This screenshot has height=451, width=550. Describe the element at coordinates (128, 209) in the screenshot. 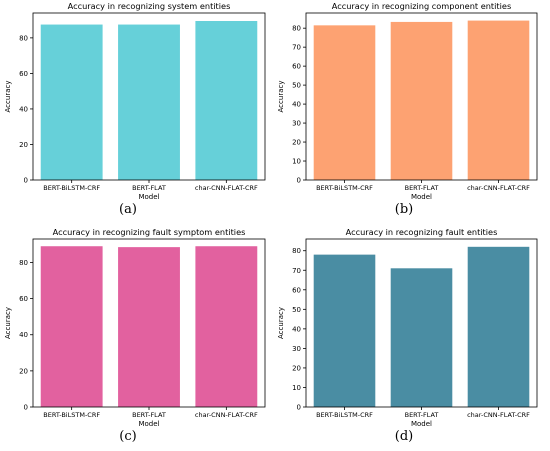

I see `panel-label: (a)` at that location.